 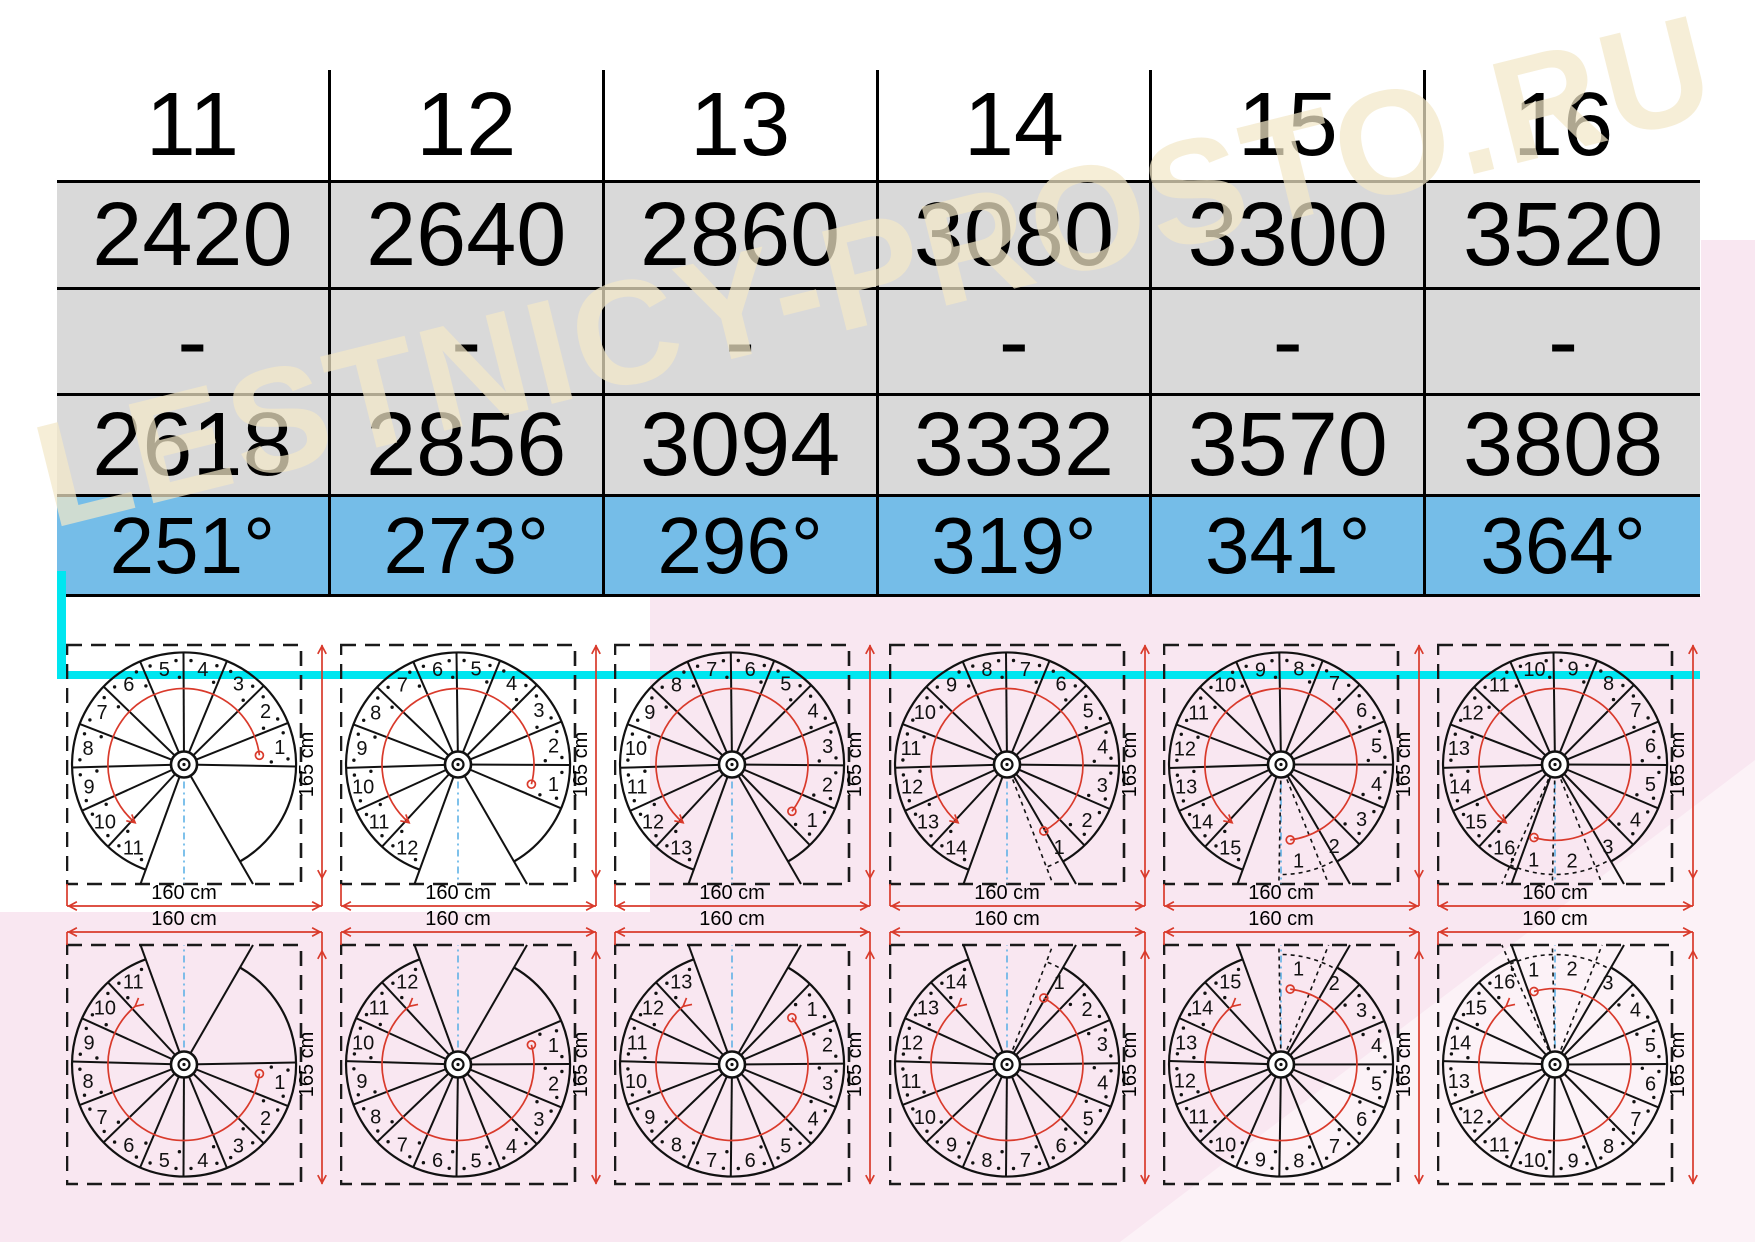 What do you see at coordinates (741, 545) in the screenshot?
I see `rotation-degrees-cell: 296°` at bounding box center [741, 545].